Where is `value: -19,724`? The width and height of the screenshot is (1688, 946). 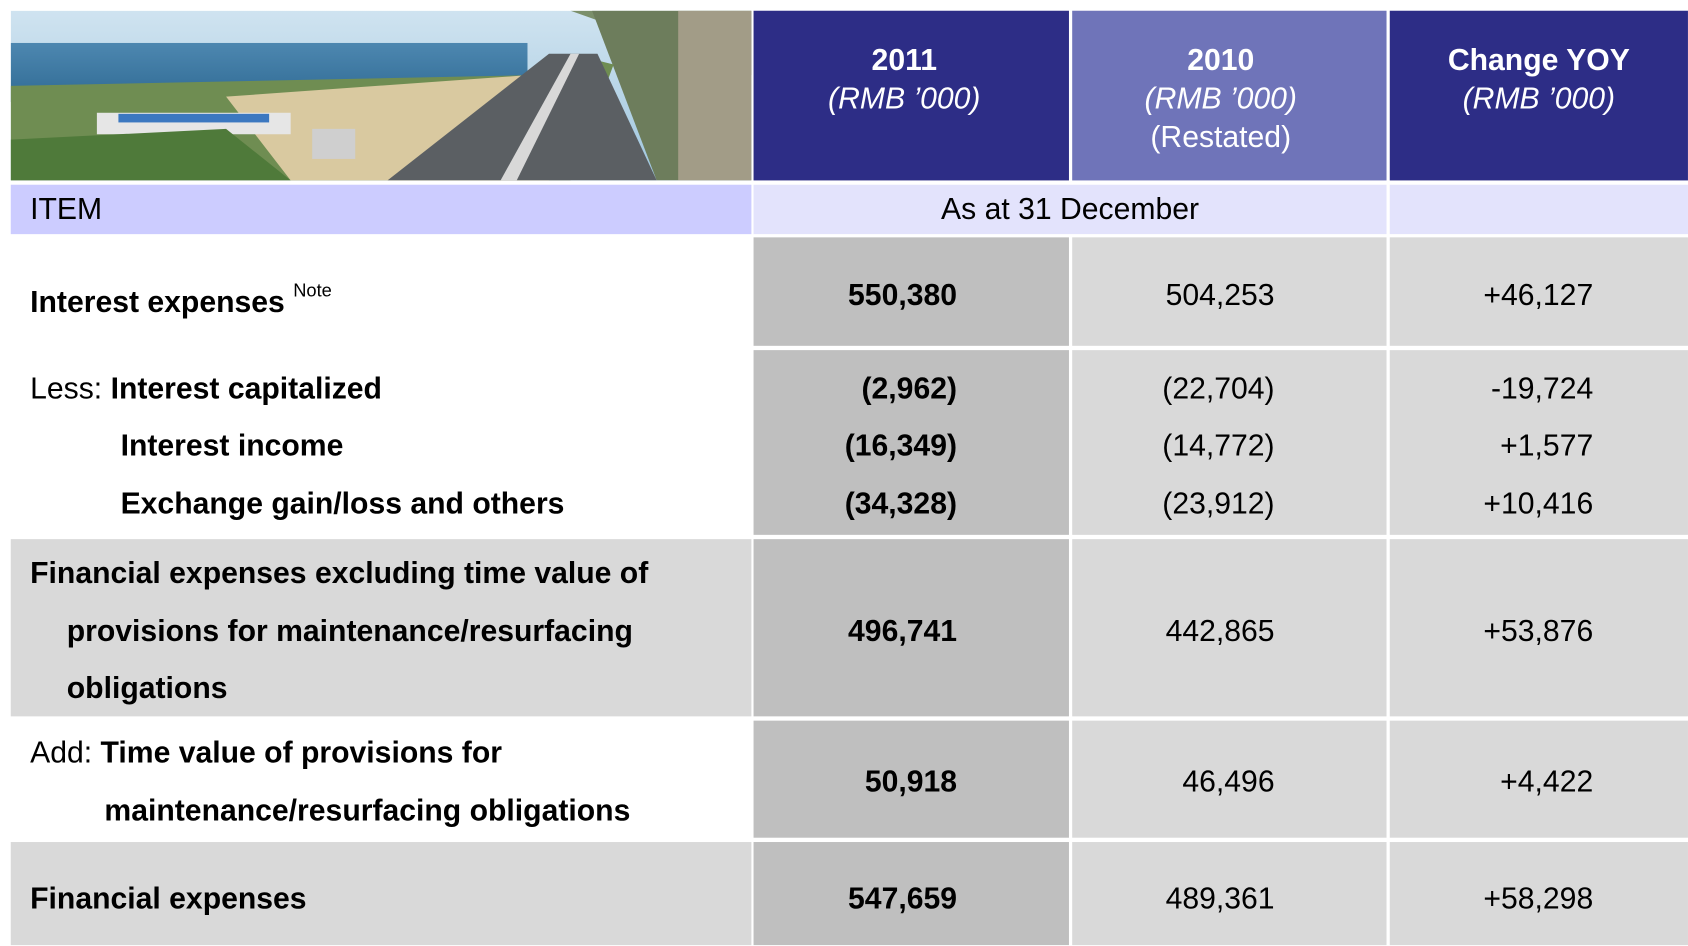 value: -19,724 is located at coordinates (1542, 388).